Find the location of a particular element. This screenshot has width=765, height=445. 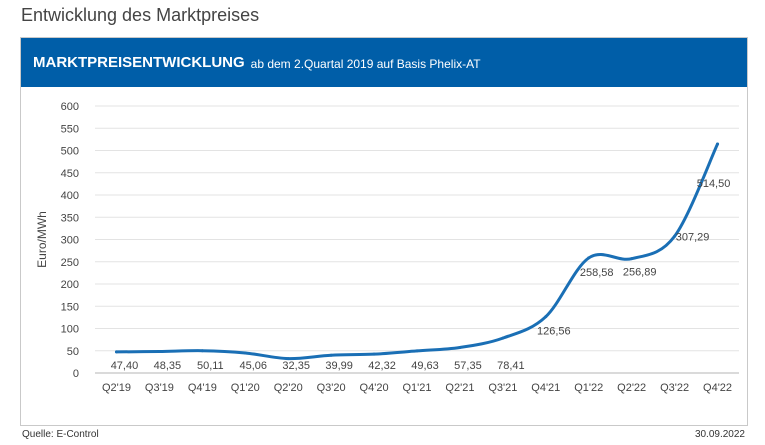

x-tick-label: Q3'20 is located at coordinates (331, 388).